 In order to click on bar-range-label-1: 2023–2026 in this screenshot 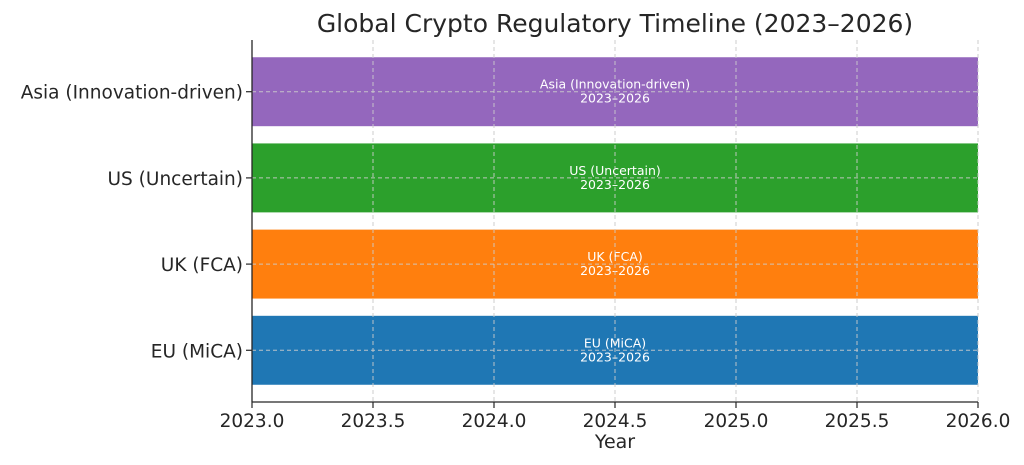, I will do `click(615, 270)`.